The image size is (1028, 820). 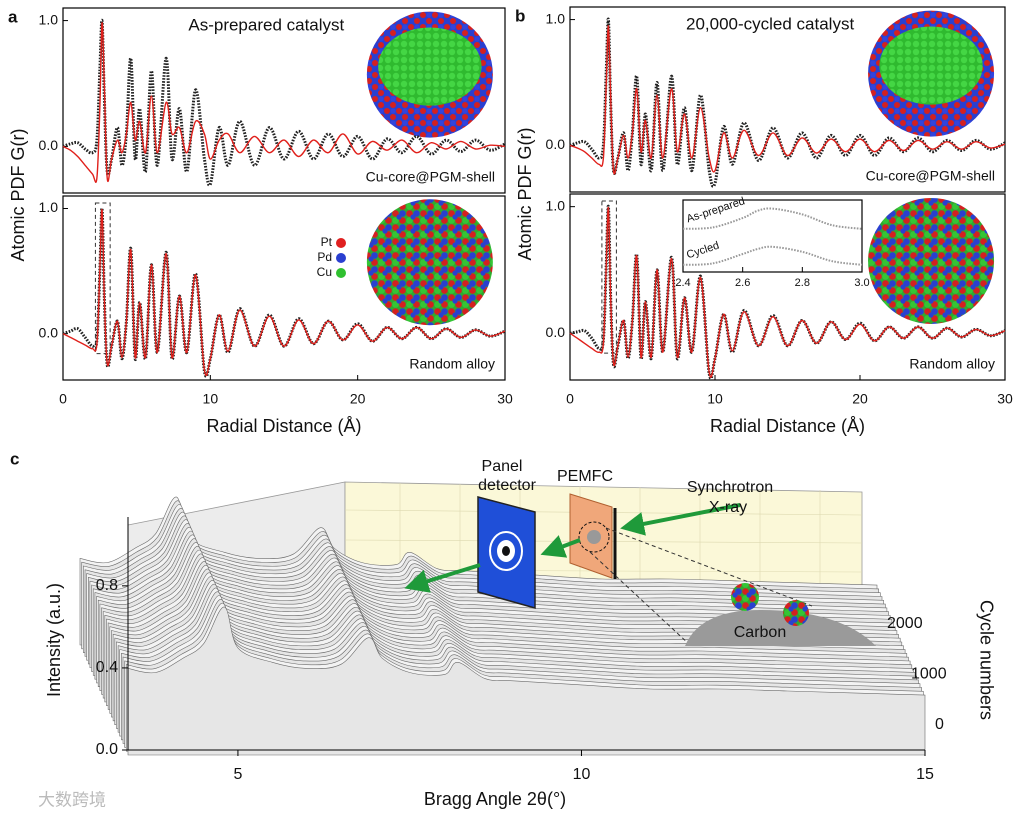 What do you see at coordinates (728, 507) in the screenshot?
I see `schematic-label: X-ray` at bounding box center [728, 507].